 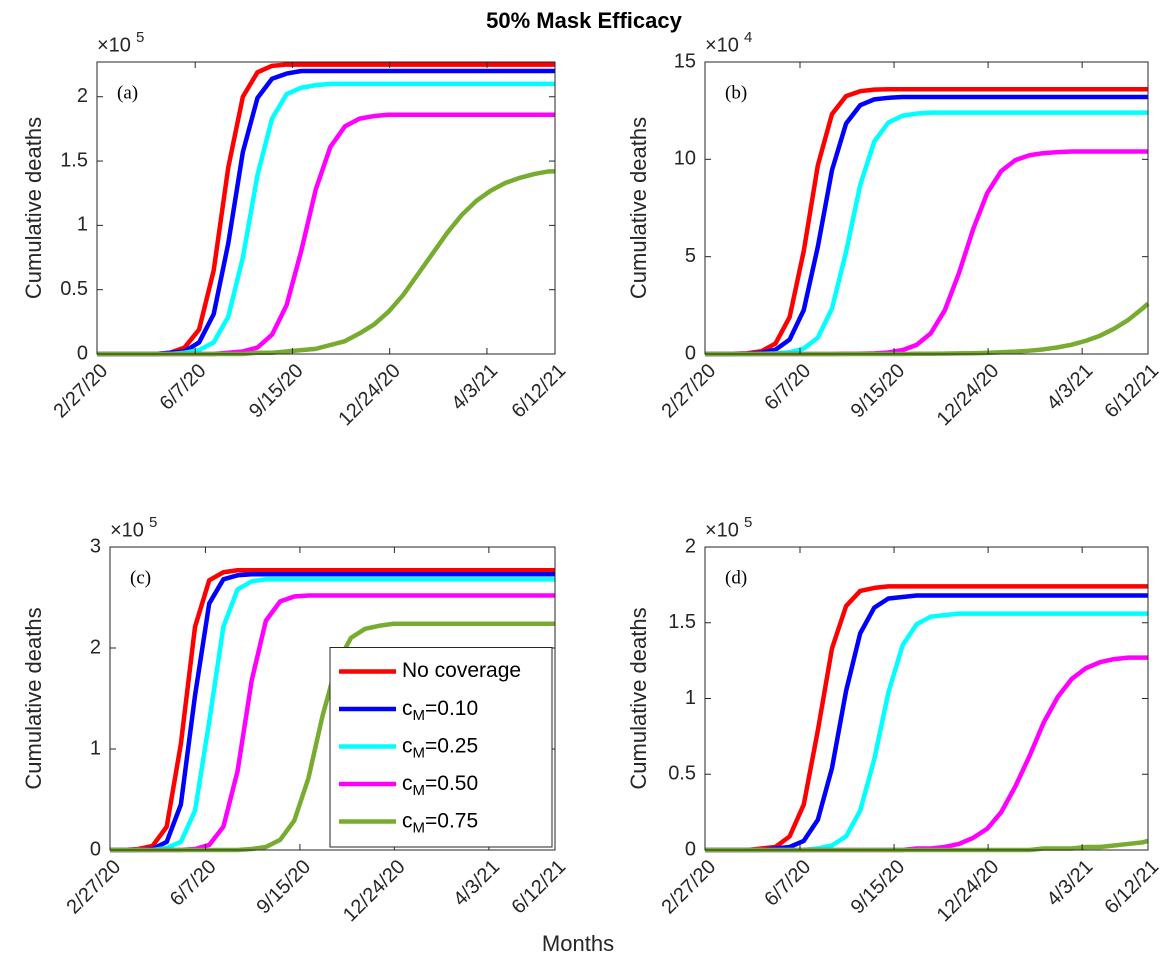 What do you see at coordinates (440, 747) in the screenshot?
I see `legend-label: cM=0.25` at bounding box center [440, 747].